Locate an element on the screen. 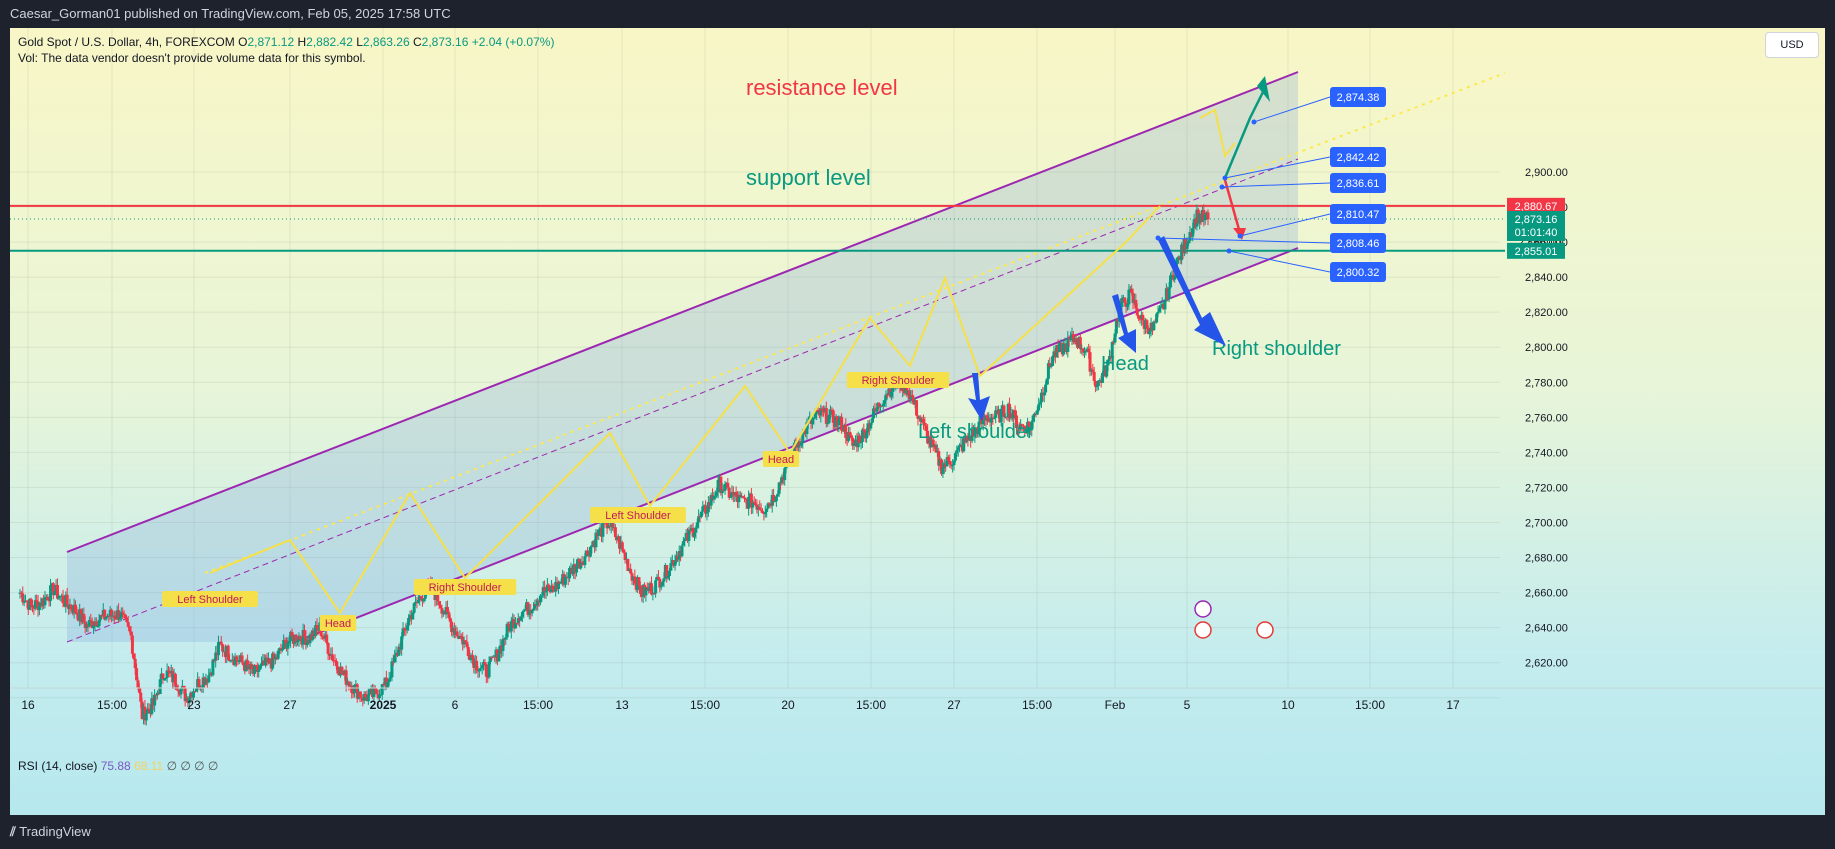 Image resolution: width=1835 pixels, height=849 pixels. rsi-pane is located at coordinates (917, 664).